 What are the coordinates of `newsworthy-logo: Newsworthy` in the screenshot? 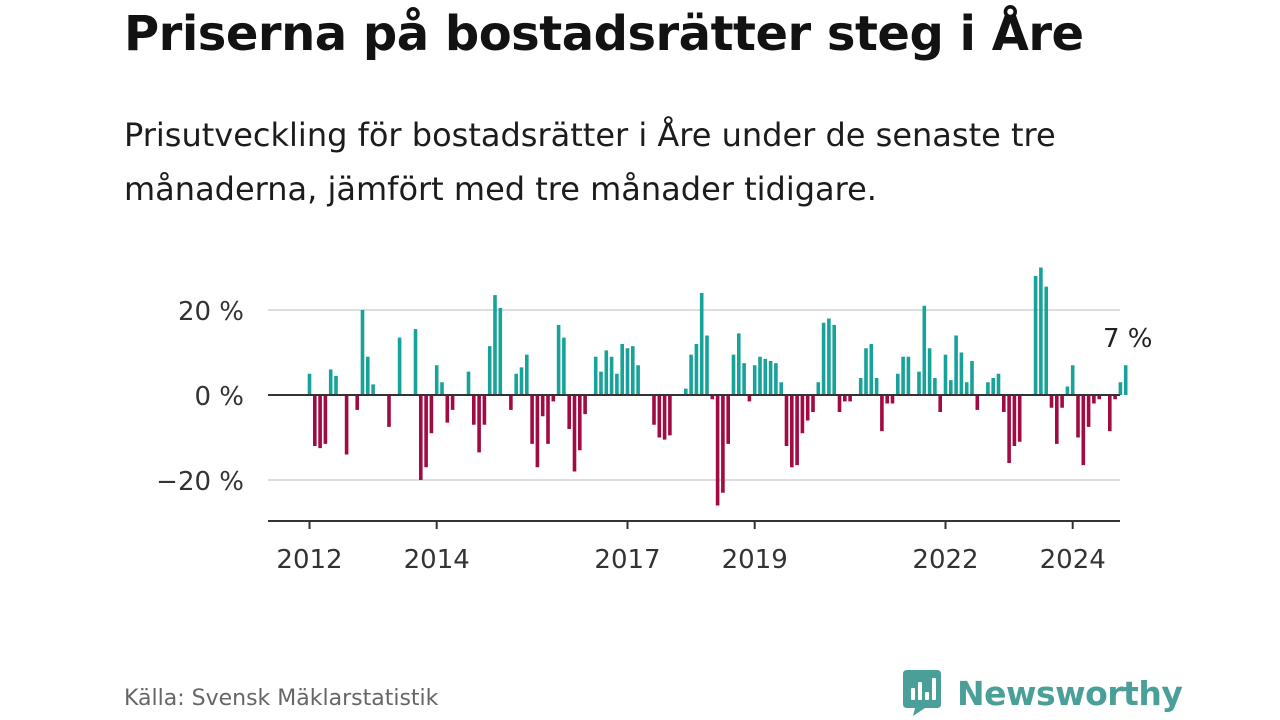 It's located at (1042, 693).